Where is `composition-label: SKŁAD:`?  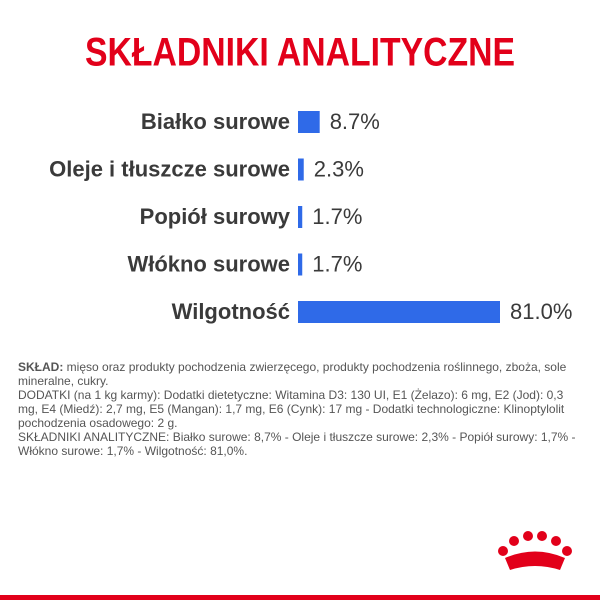 composition-label: SKŁAD: is located at coordinates (41, 367).